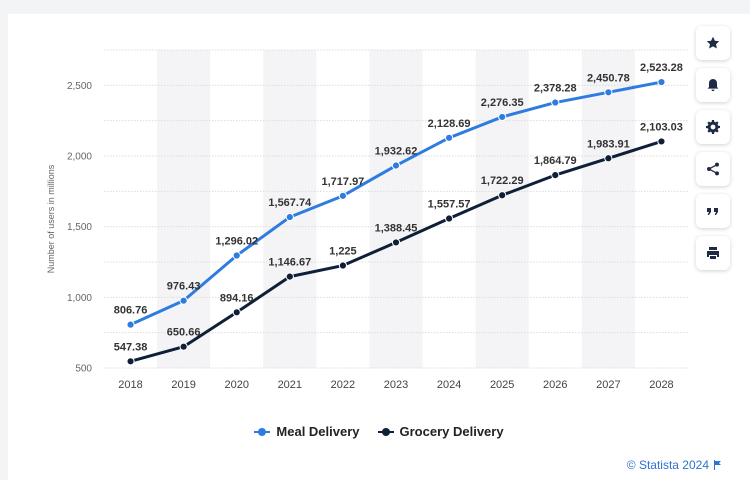 The width and height of the screenshot is (750, 480). Describe the element at coordinates (130, 385) in the screenshot. I see `x-tick-label: 2018` at that location.